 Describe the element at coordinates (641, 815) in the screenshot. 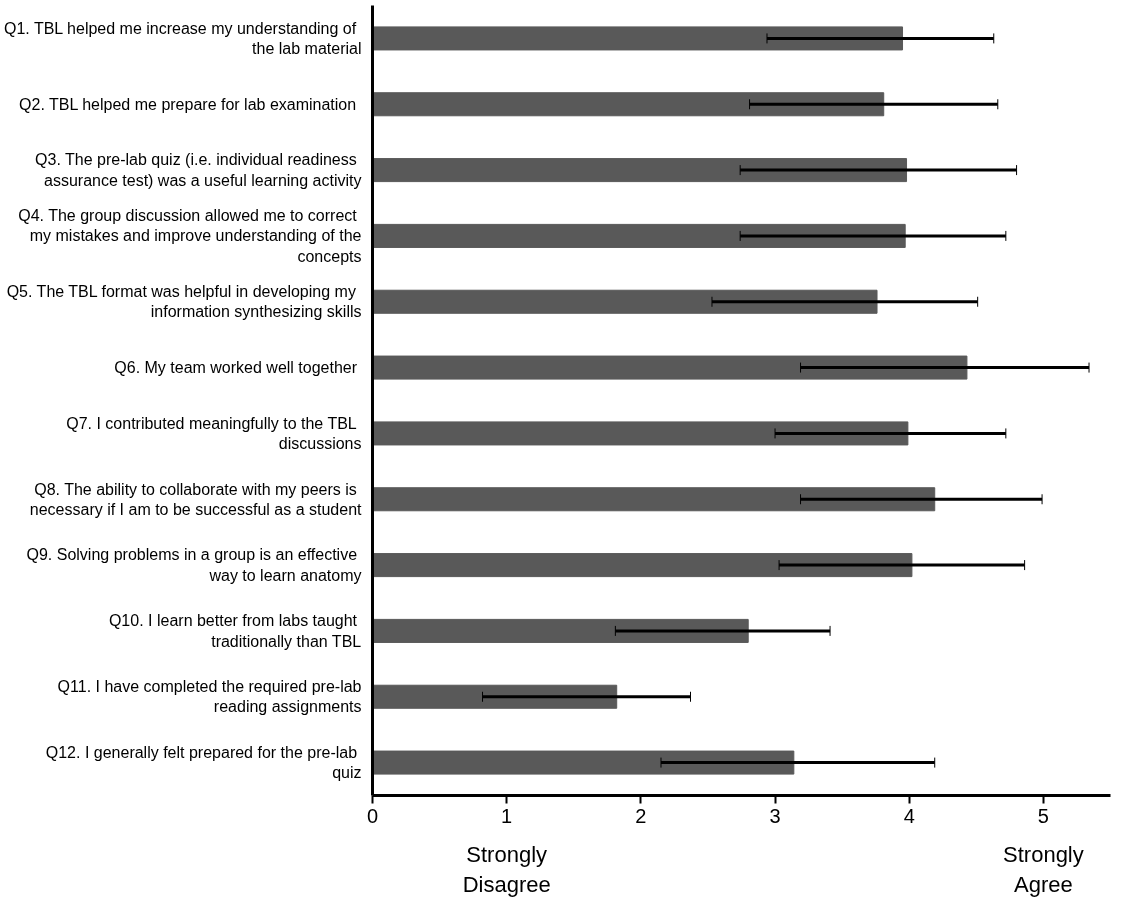

I see `x-tick-label: 2` at that location.